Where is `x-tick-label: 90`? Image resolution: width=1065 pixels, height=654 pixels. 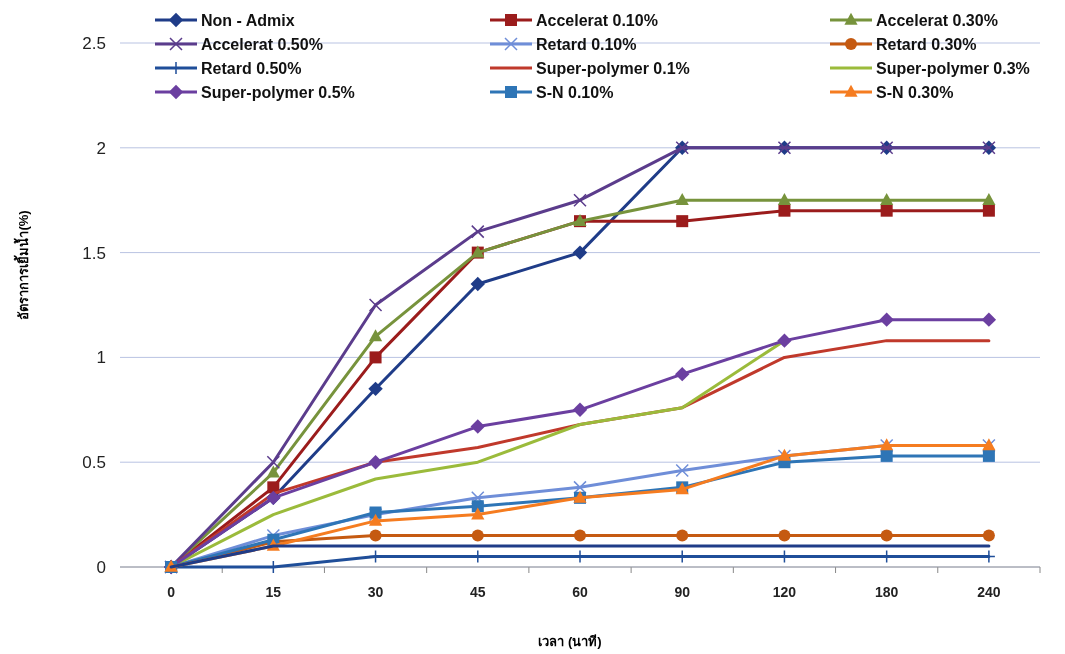
x-tick-label: 90 is located at coordinates (682, 592).